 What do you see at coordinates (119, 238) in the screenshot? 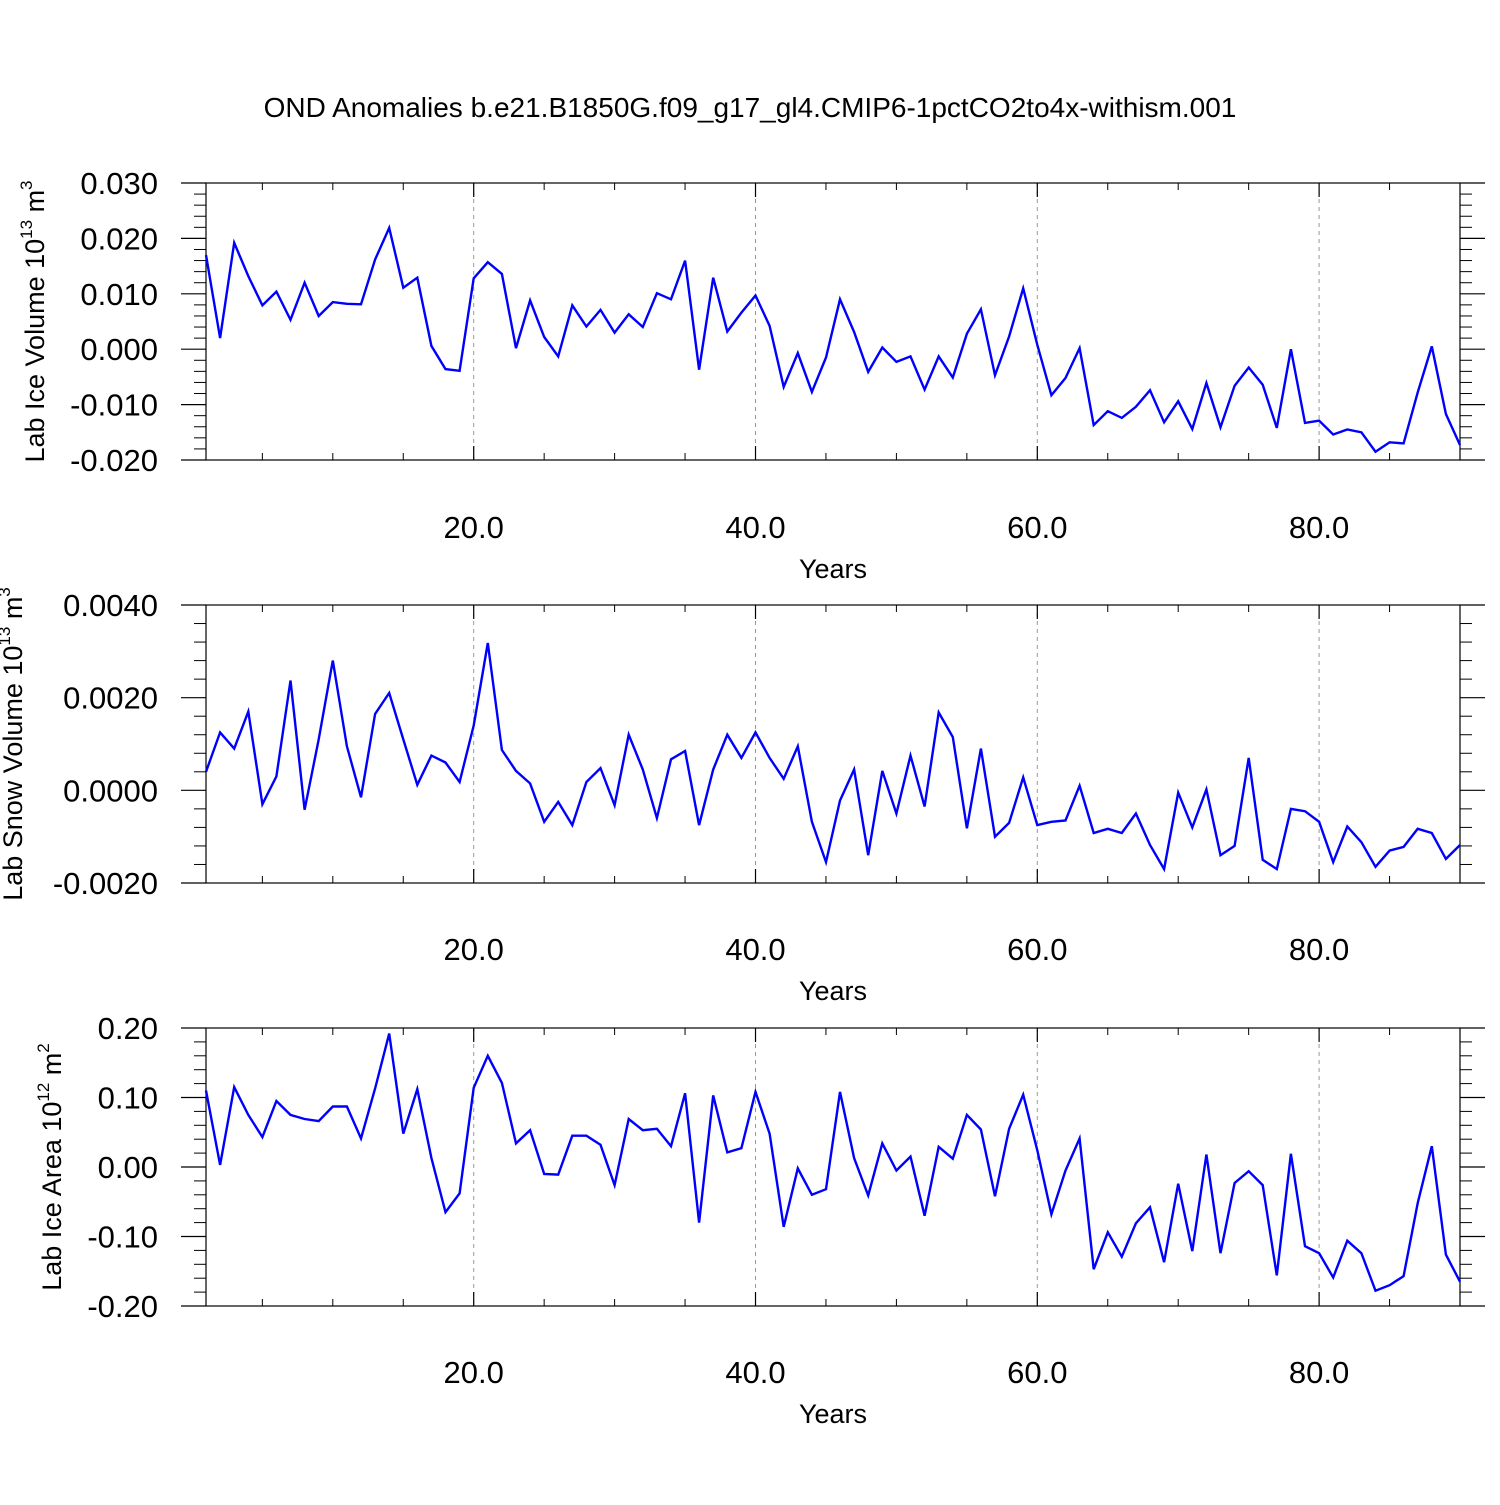
I see `y-tick-label: 0.020` at bounding box center [119, 238].